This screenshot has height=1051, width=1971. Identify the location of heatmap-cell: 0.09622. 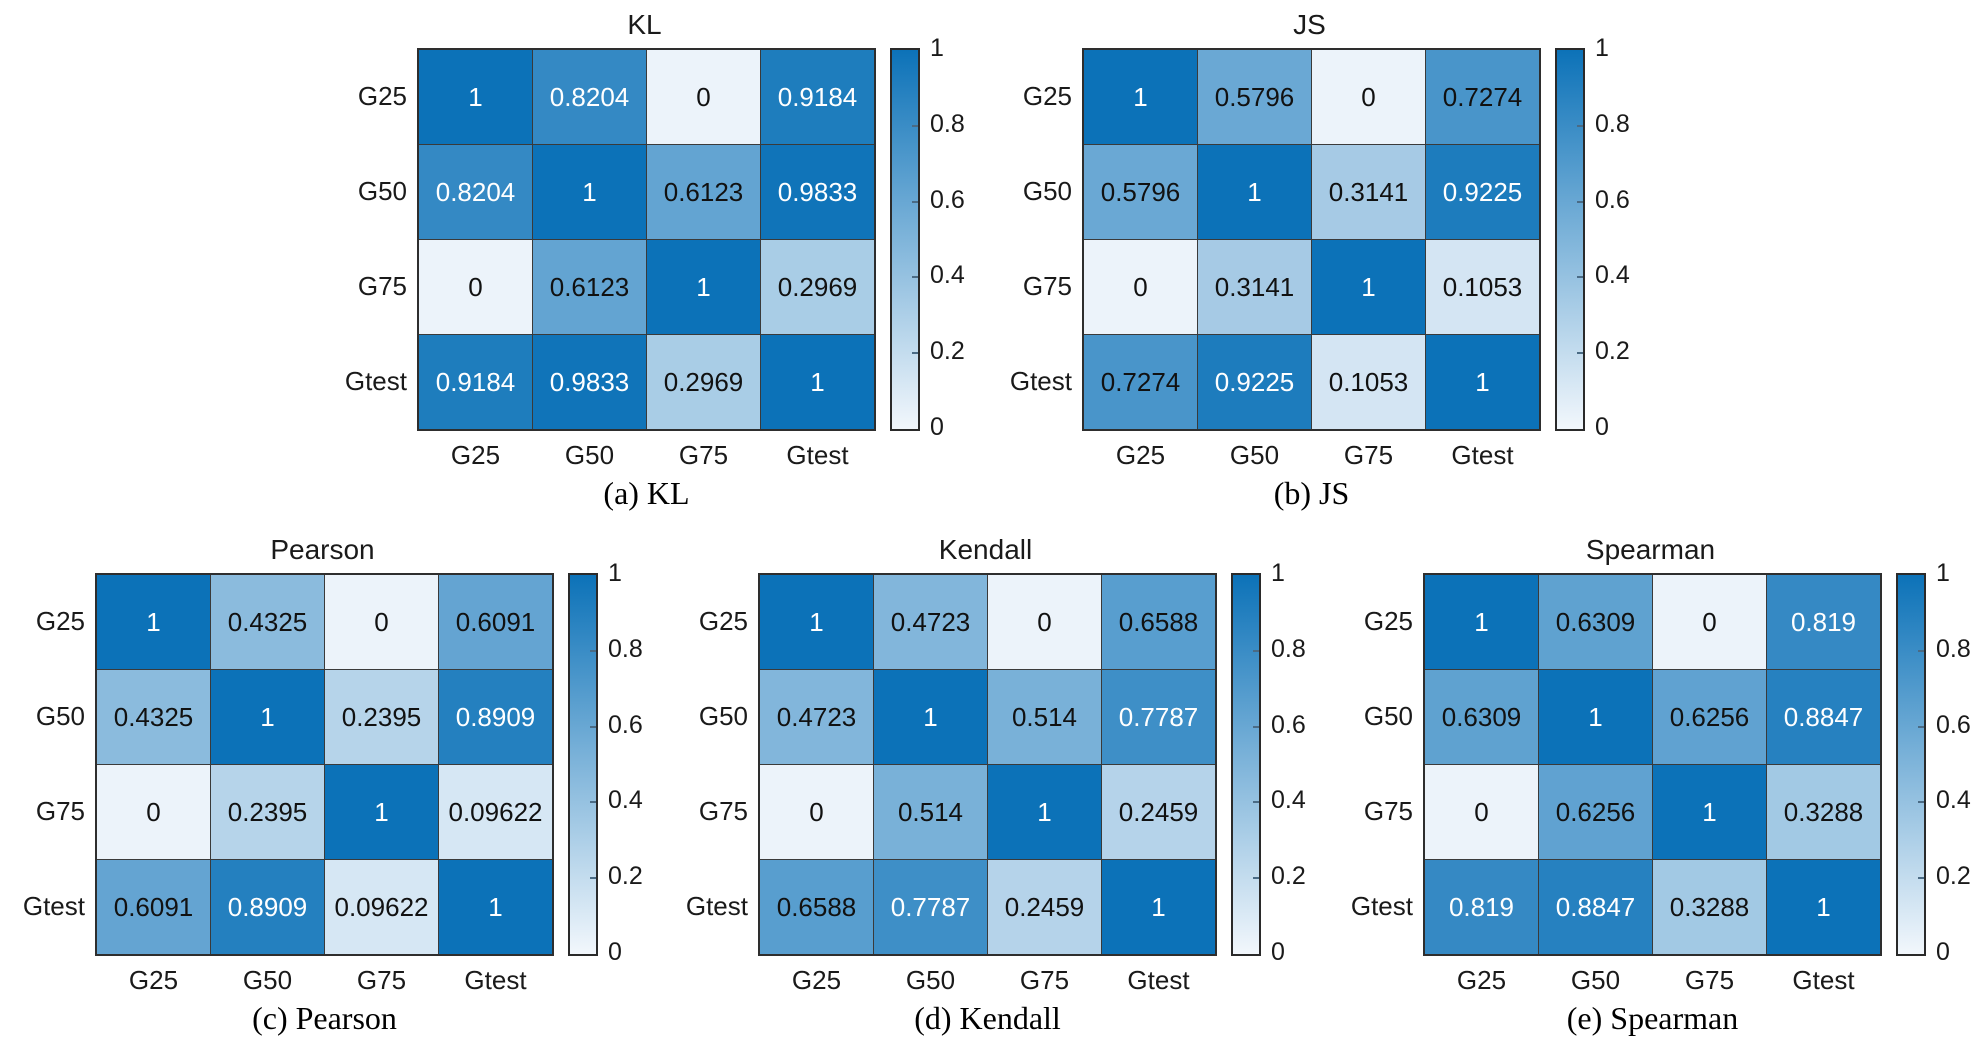
(495, 812).